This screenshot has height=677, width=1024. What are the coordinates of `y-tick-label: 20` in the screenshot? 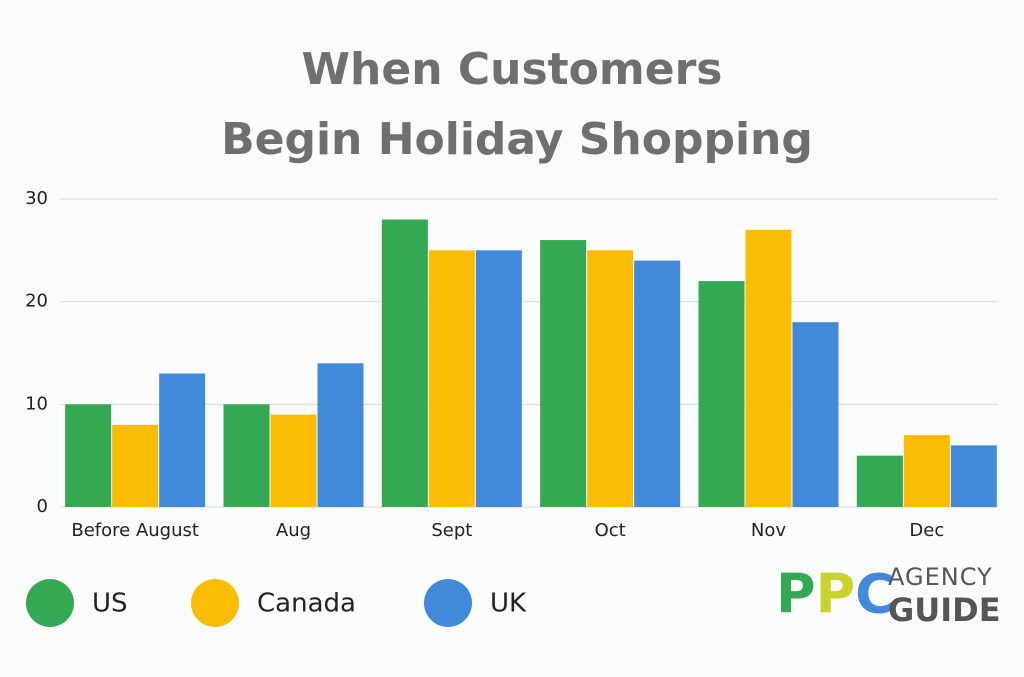 It's located at (36, 301).